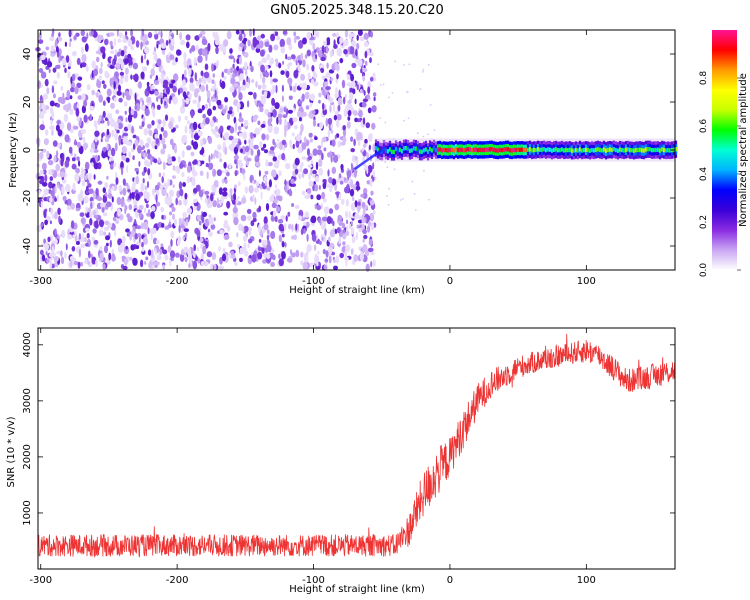  Describe the element at coordinates (368, 159) in the screenshot. I see `signal-onset-ramp` at that location.